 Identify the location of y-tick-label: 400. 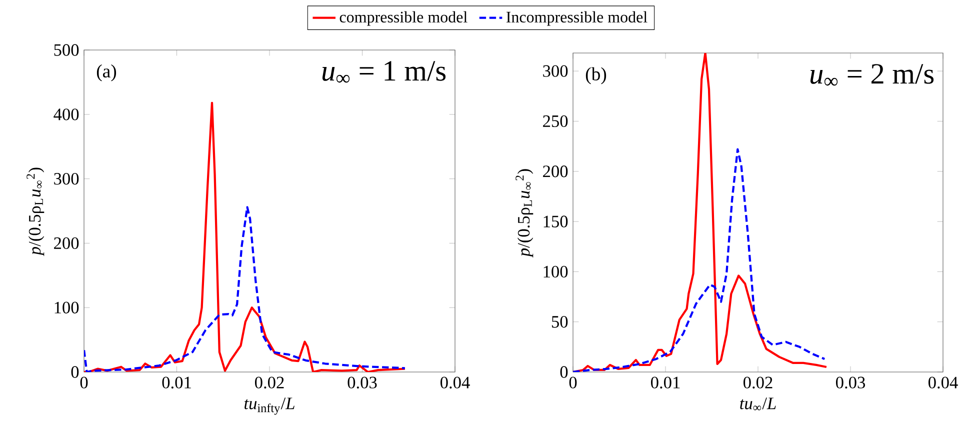
(66, 114).